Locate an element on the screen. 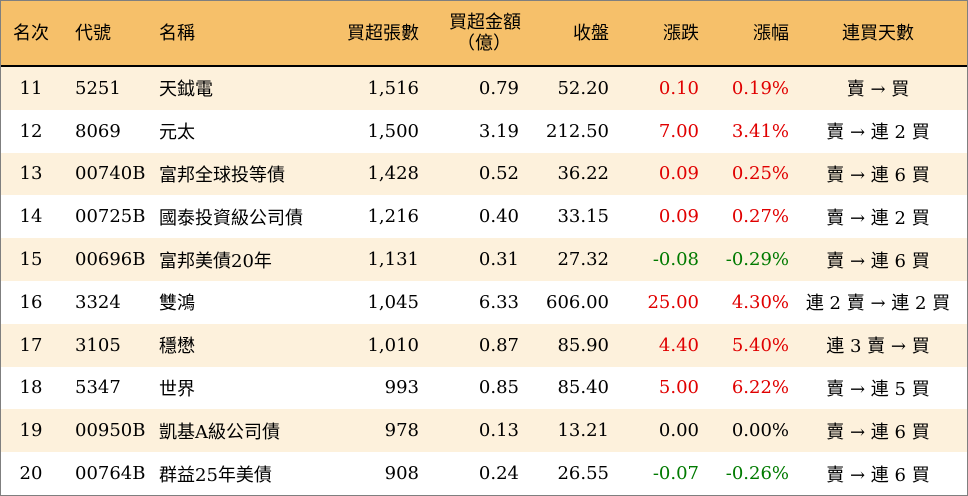  header-code: 代號 is located at coordinates (93, 33).